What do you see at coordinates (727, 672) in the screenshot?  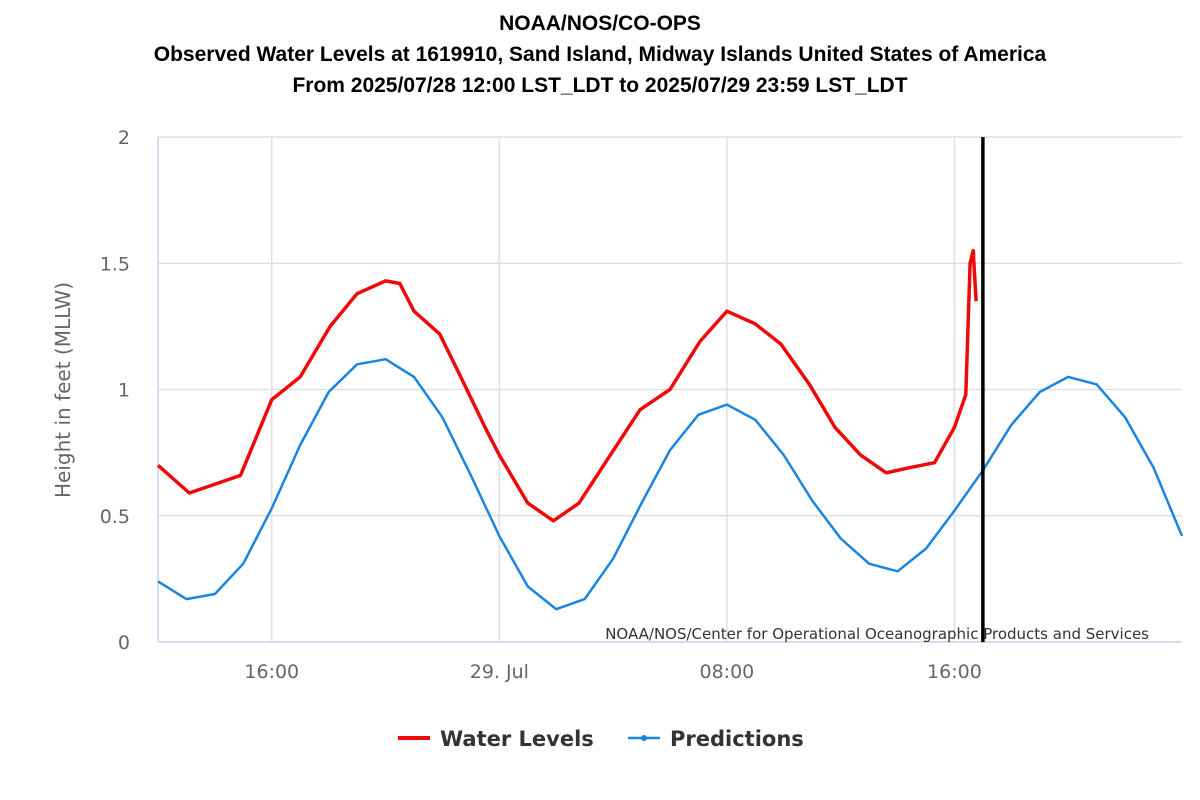 I see `x-tick-label: 08:00` at bounding box center [727, 672].